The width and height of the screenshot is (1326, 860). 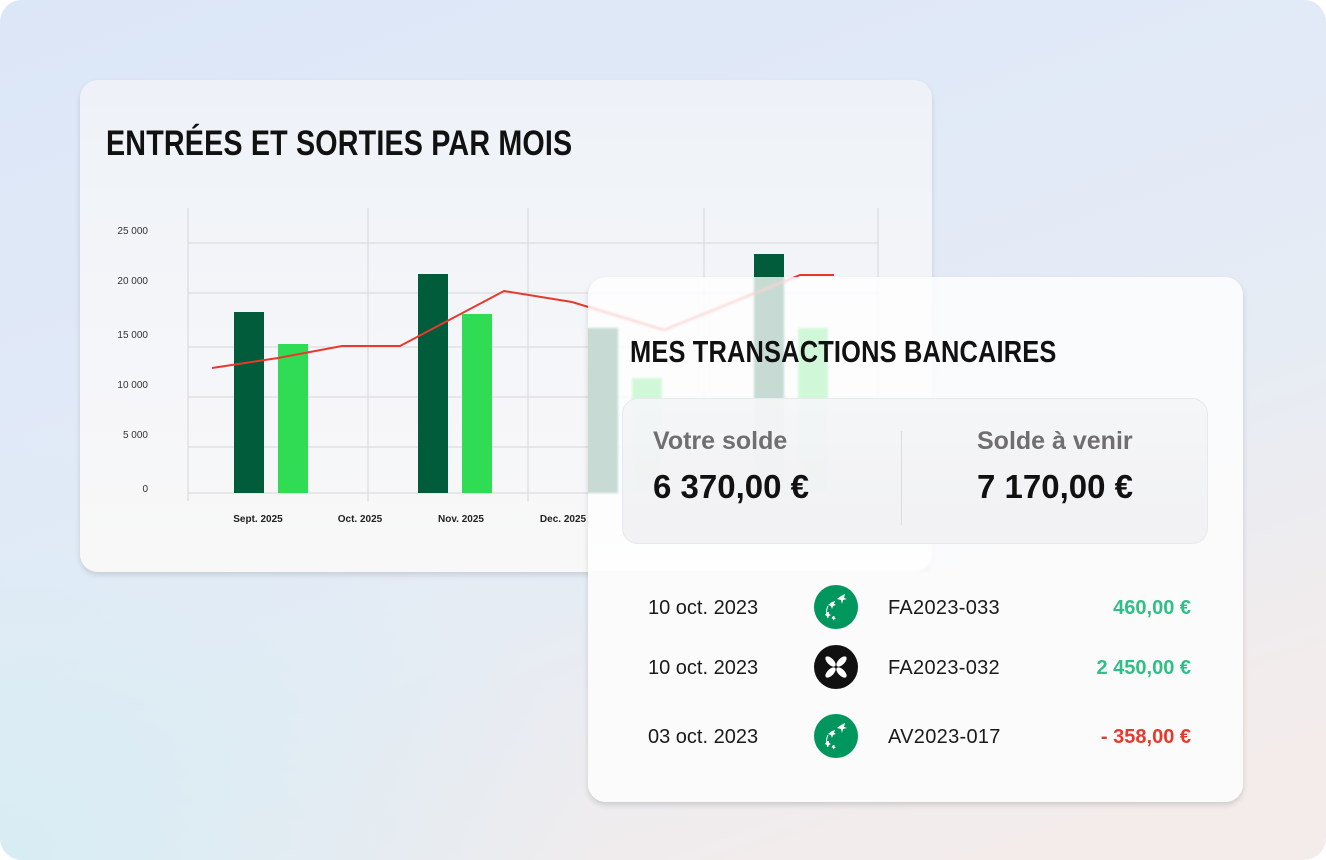 What do you see at coordinates (477, 403) in the screenshot?
I see `bar-outflow-nov` at bounding box center [477, 403].